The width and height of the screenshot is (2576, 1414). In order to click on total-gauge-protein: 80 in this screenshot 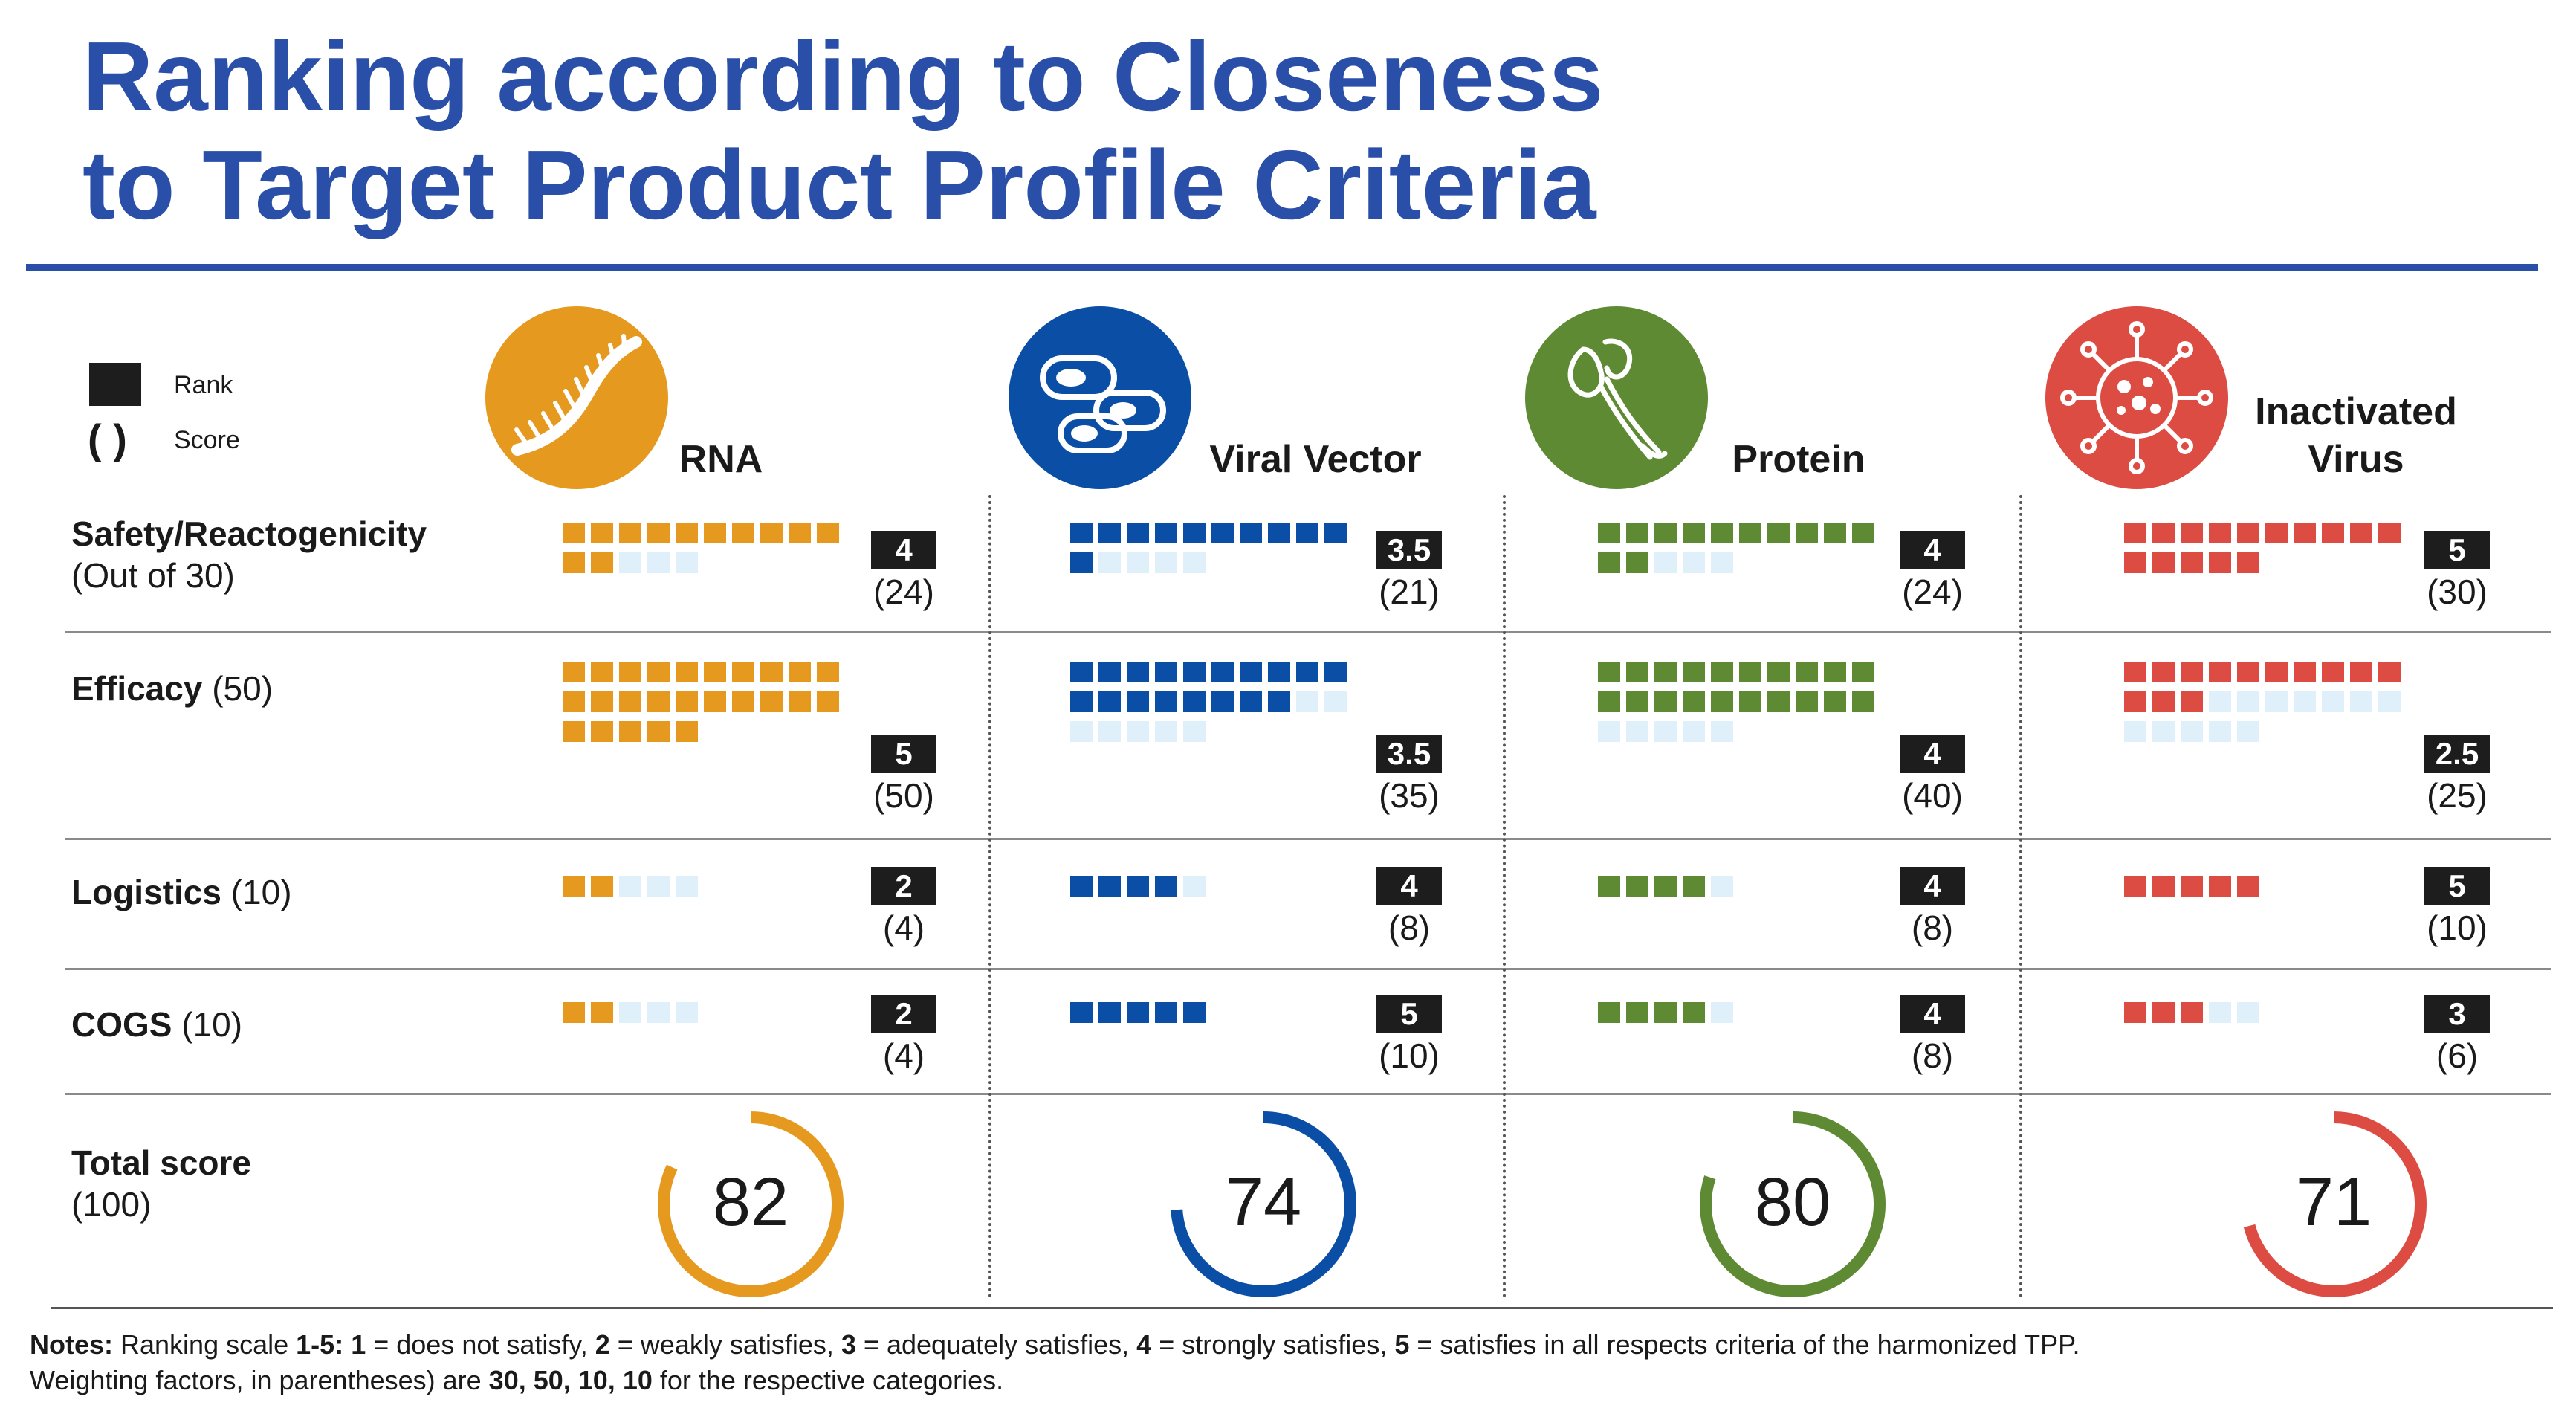, I will do `click(1793, 1204)`.